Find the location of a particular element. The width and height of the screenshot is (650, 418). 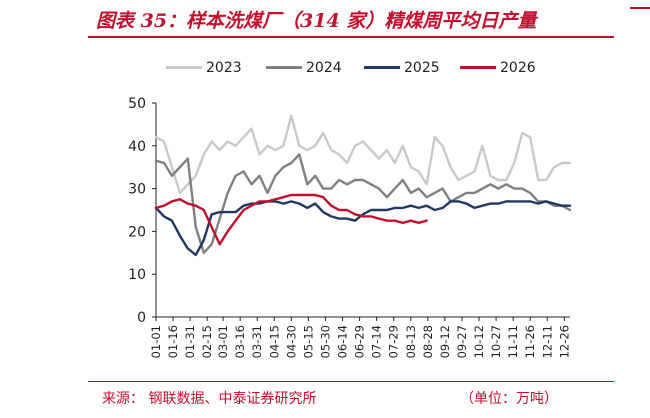

x-tick-label: 01-16 is located at coordinates (173, 341).